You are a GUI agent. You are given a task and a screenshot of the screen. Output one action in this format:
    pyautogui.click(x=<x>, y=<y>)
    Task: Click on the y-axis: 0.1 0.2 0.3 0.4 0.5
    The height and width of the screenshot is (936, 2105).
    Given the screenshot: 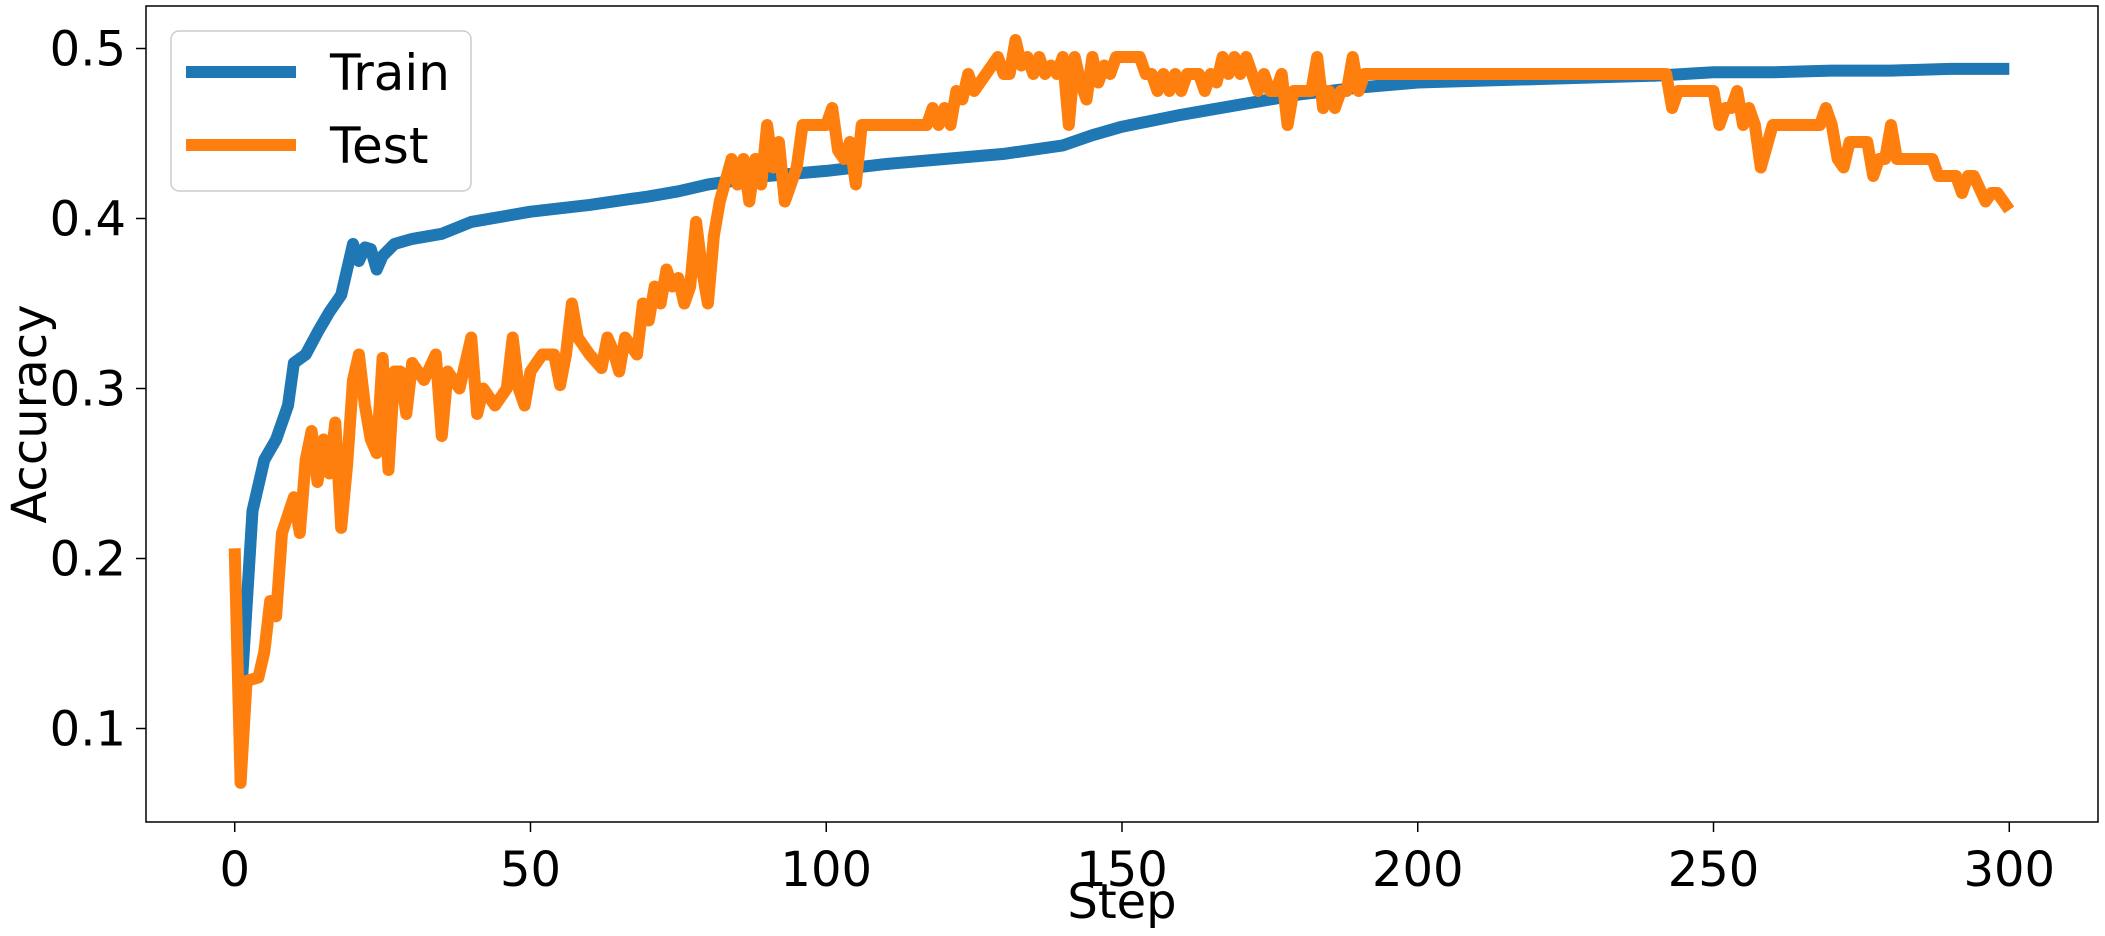 What is the action you would take?
    pyautogui.click(x=98, y=390)
    